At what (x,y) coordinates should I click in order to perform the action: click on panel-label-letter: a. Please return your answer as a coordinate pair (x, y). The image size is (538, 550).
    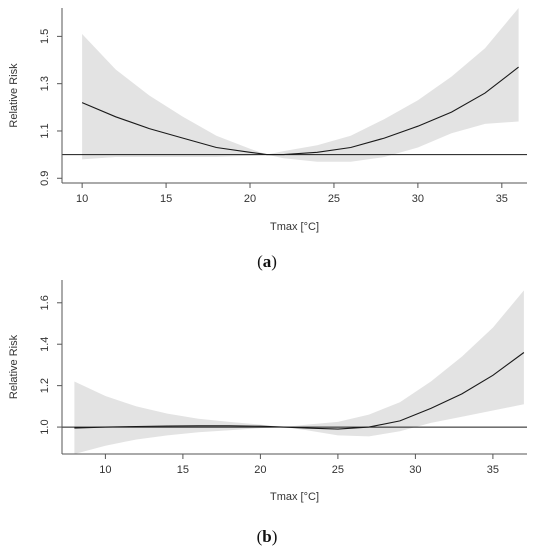
    Looking at the image, I should click on (267, 261).